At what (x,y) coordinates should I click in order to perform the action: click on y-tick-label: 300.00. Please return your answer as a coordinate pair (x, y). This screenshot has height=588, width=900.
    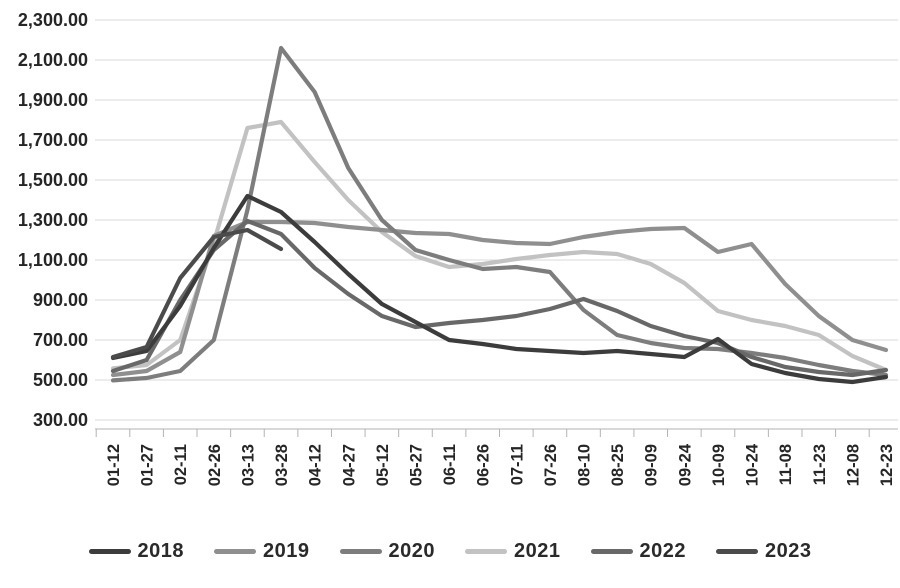
    Looking at the image, I should click on (60, 420).